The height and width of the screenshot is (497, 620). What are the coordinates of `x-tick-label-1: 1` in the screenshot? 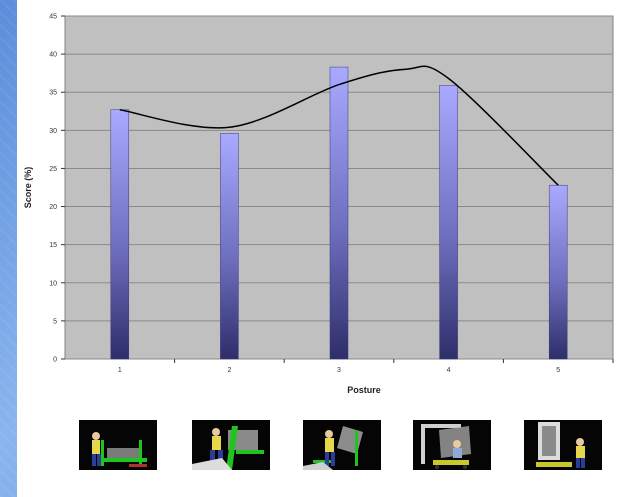 It's located at (120, 370).